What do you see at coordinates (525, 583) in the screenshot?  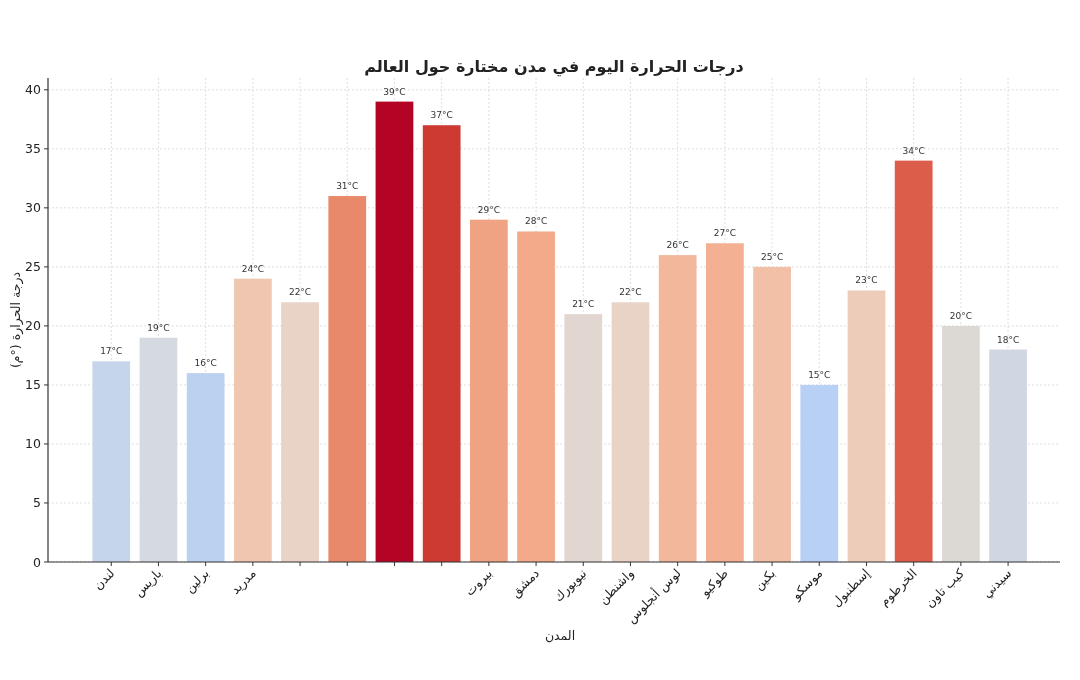 I see `x-tick-label: دمشق` at bounding box center [525, 583].